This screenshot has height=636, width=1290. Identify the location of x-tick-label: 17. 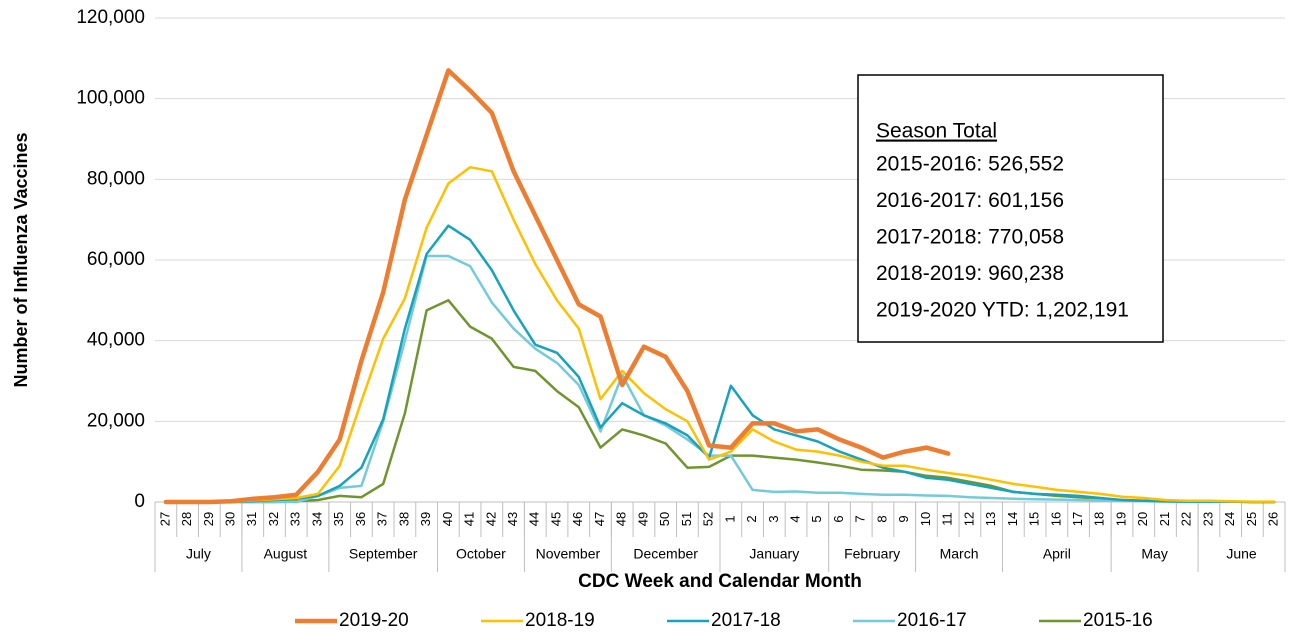
(1077, 519).